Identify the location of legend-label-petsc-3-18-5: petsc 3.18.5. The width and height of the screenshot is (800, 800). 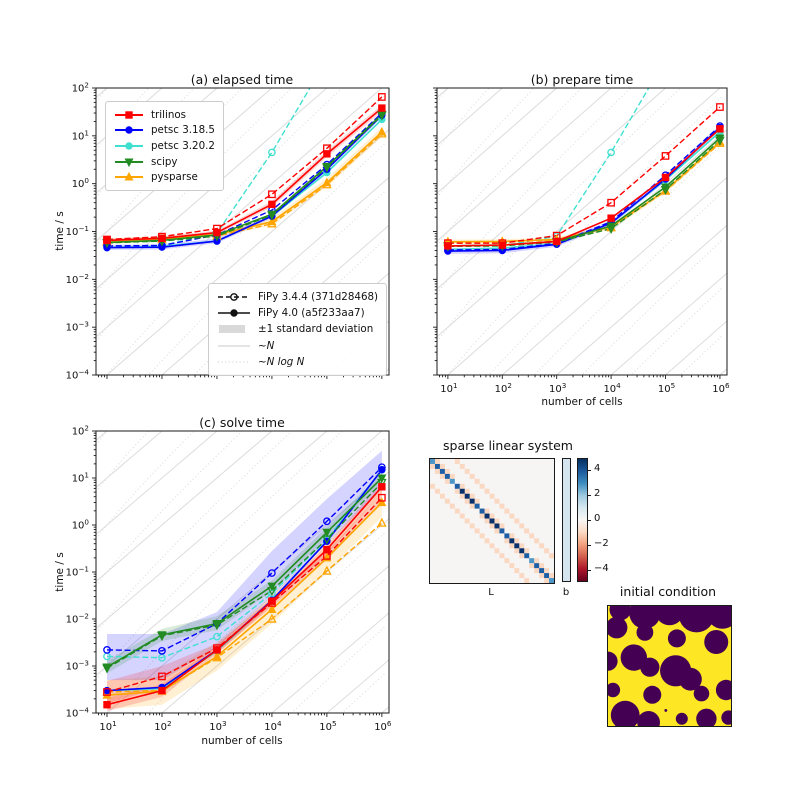
(183, 130).